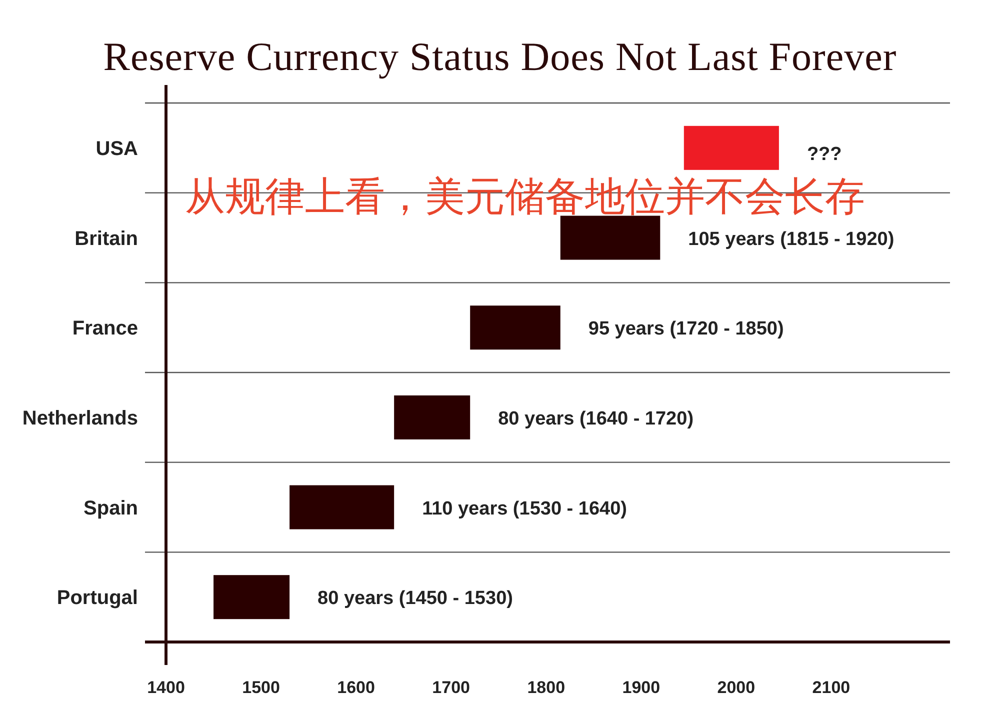  Describe the element at coordinates (451, 687) in the screenshot. I see `x-tick-label: 1700` at that location.